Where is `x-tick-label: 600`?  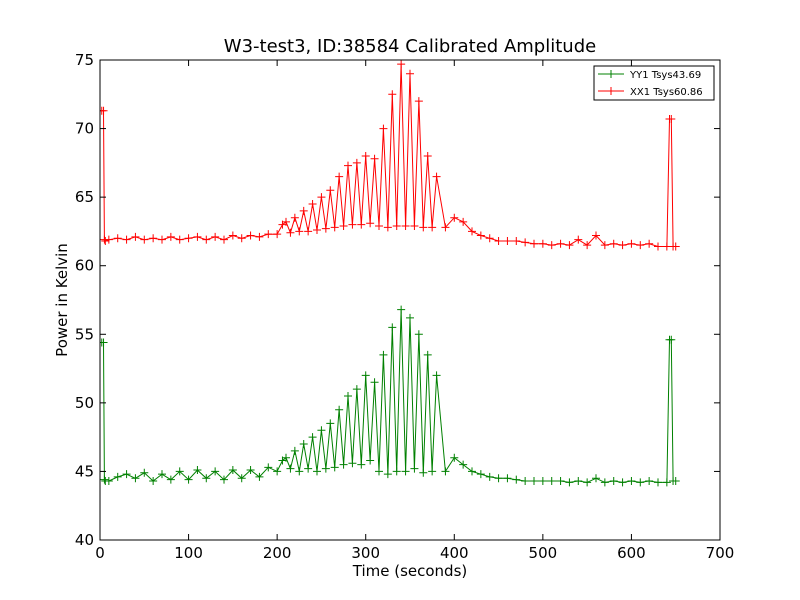
x-tick-label: 600 is located at coordinates (631, 553).